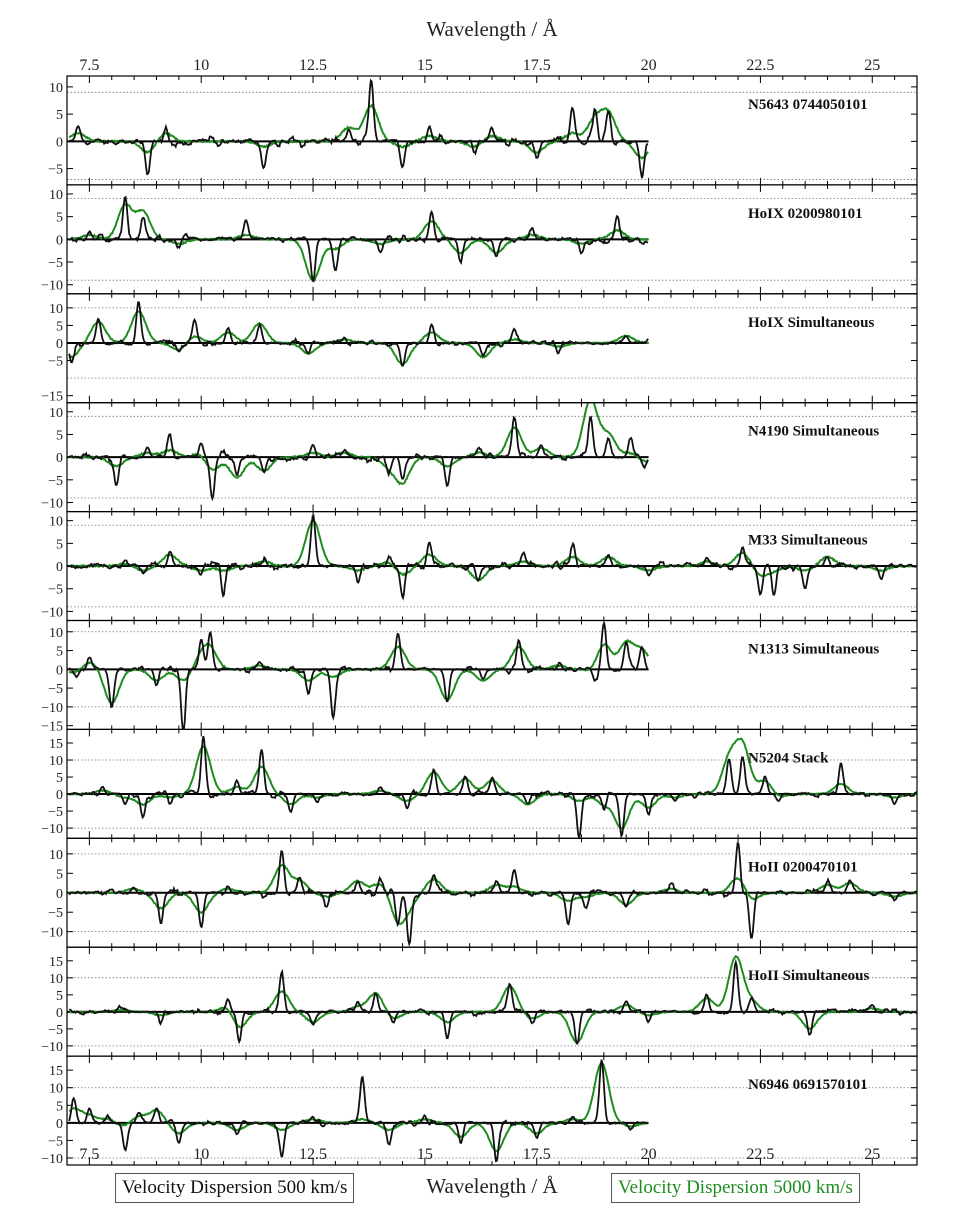  What do you see at coordinates (649, 65) in the screenshot?
I see `top-x-tick-label: 20` at bounding box center [649, 65].